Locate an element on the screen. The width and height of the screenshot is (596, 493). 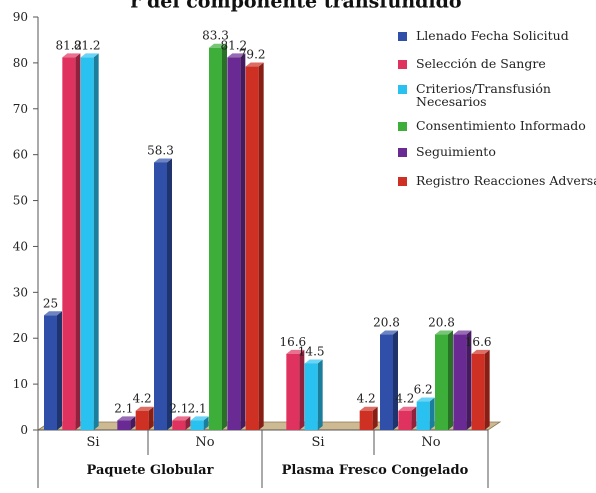
data-label: 83.3 is located at coordinates (215, 36).